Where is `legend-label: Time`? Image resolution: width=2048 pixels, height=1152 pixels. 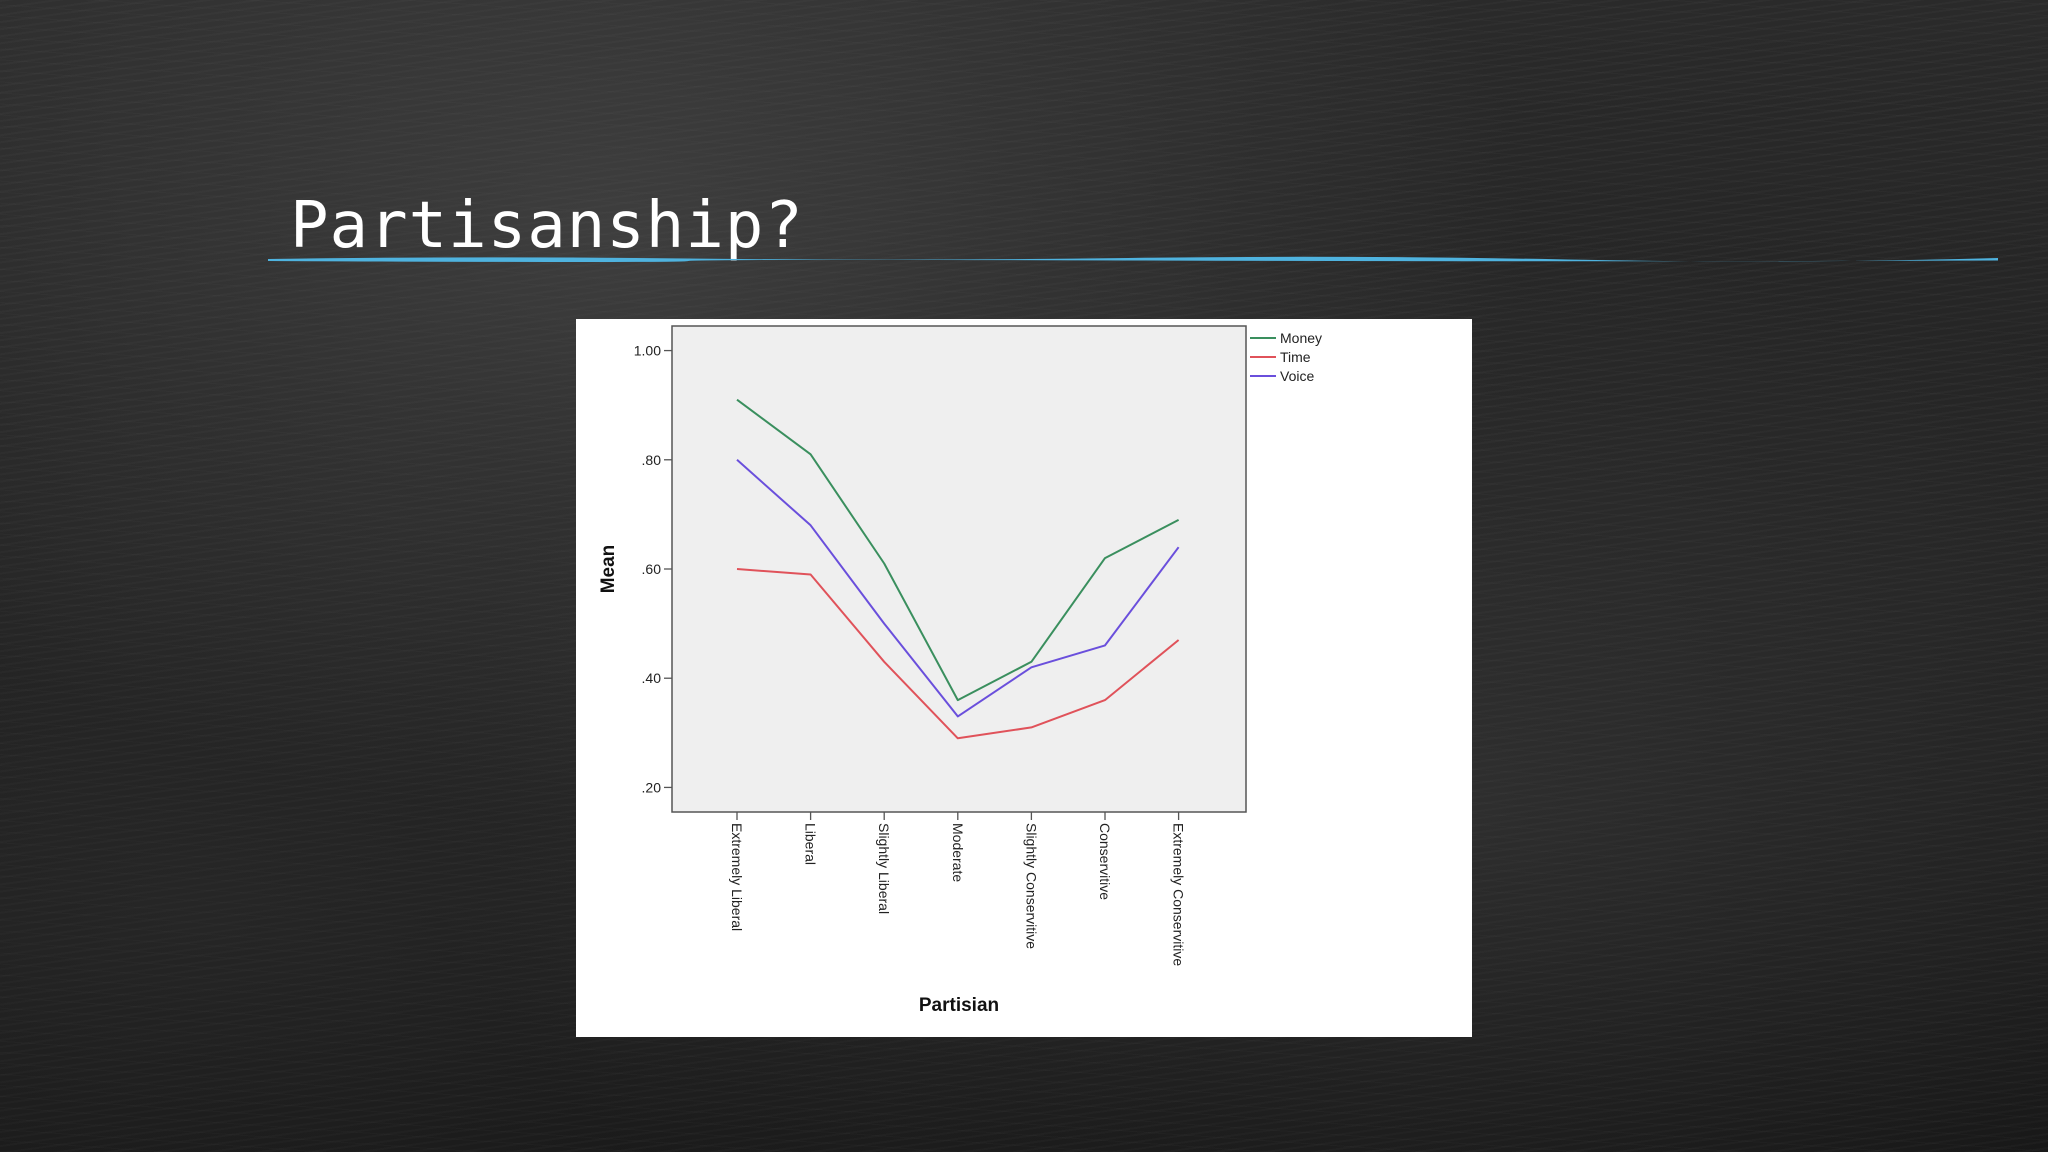 legend-label: Time is located at coordinates (1295, 357).